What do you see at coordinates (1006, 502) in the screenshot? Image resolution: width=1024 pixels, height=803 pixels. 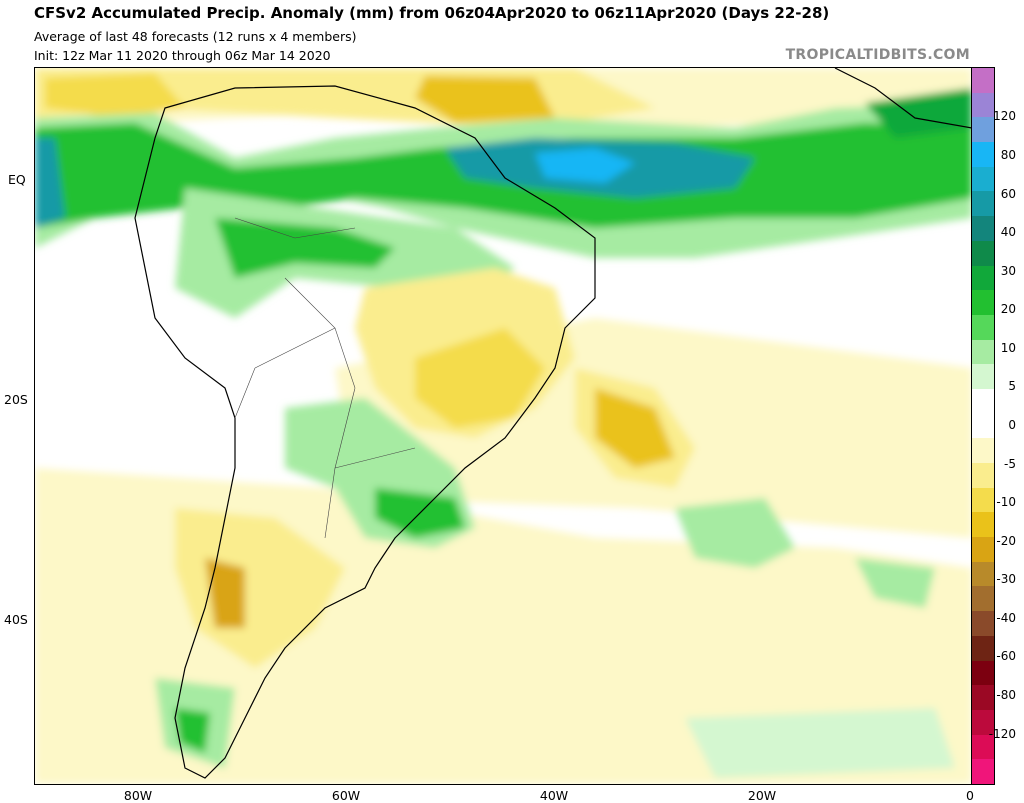 I see `colorbar-tick-label: -10` at bounding box center [1006, 502].